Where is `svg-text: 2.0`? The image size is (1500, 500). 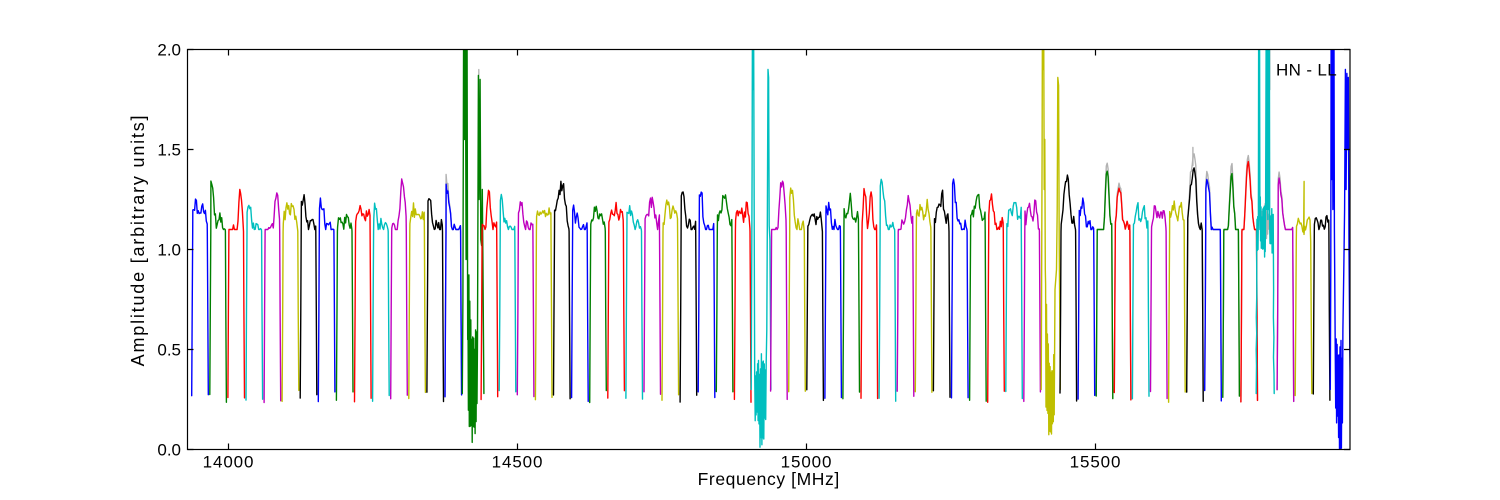 svg-text: 2.0 is located at coordinates (169, 50).